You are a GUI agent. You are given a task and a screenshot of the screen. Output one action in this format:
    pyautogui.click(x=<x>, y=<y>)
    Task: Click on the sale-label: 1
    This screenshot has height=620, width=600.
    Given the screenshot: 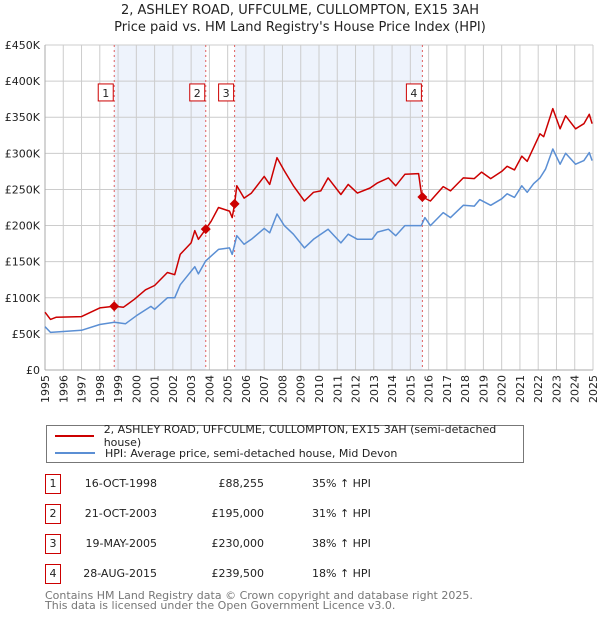 What is the action you would take?
    pyautogui.click(x=105, y=93)
    